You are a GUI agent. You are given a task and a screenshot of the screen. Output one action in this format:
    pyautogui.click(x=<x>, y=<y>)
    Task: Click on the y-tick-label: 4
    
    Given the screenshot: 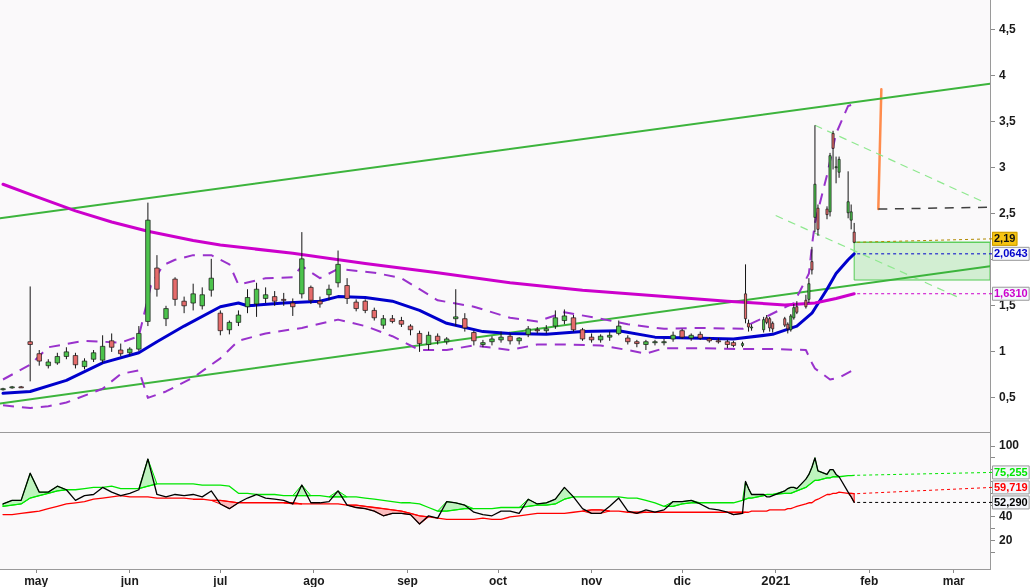 What is the action you would take?
    pyautogui.click(x=1002, y=74)
    